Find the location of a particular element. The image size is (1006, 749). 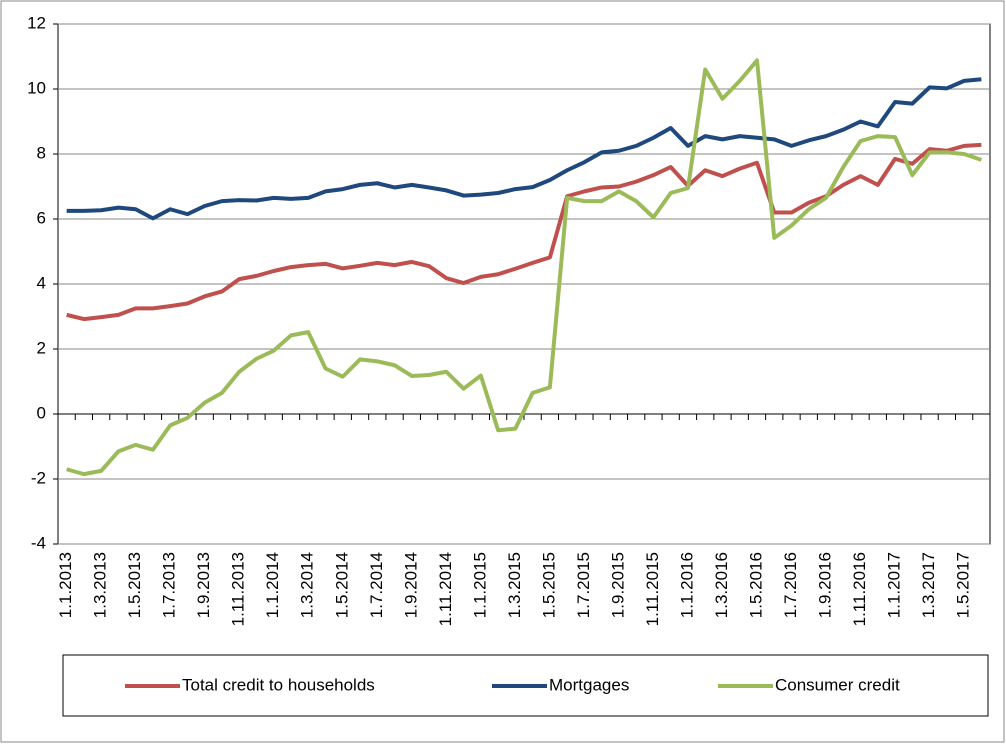

x-tick-label: 1.3.2014 is located at coordinates (307, 585).